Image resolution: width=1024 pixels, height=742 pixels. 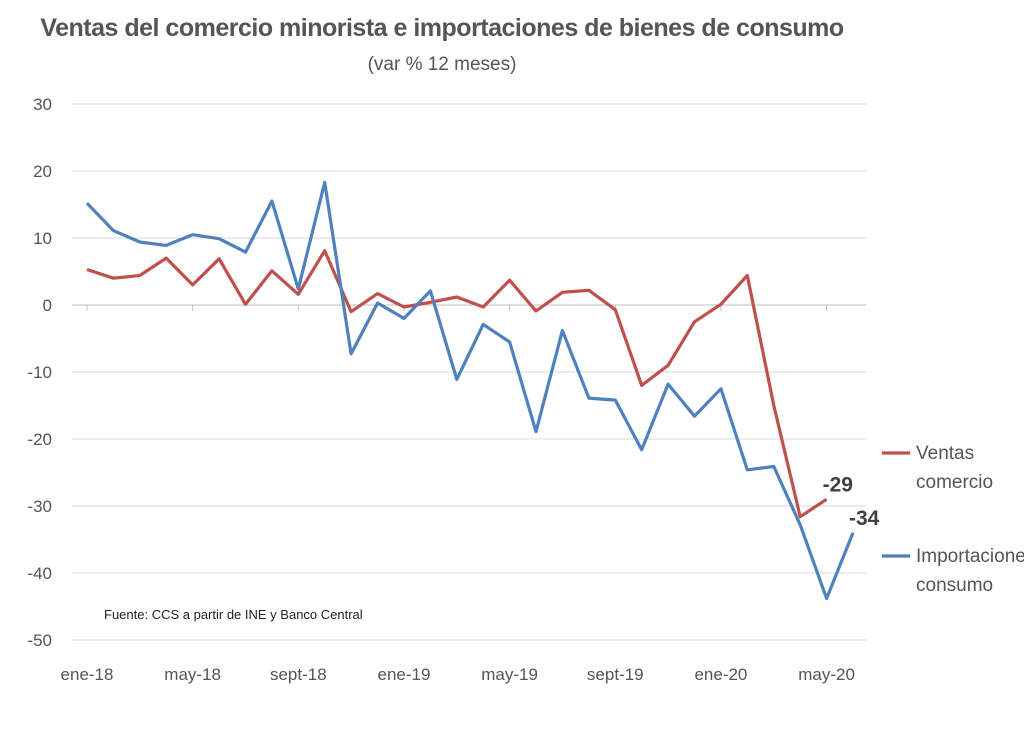 What do you see at coordinates (953, 519) in the screenshot?
I see `legend: Ventas comercio Importaciones consumo` at bounding box center [953, 519].